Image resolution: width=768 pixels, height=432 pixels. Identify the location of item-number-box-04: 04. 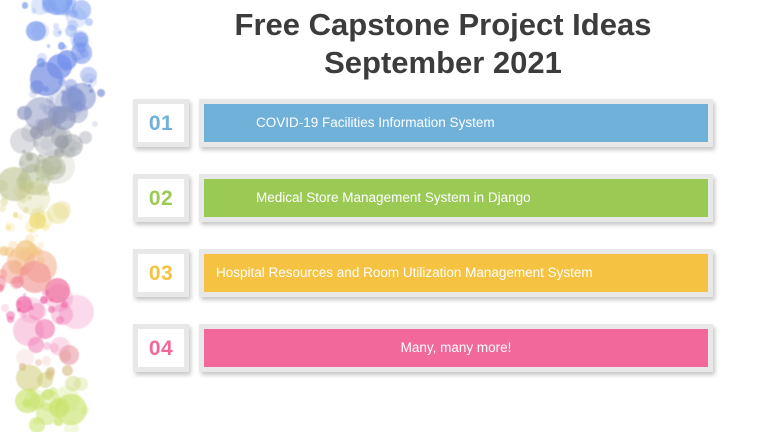
(161, 348).